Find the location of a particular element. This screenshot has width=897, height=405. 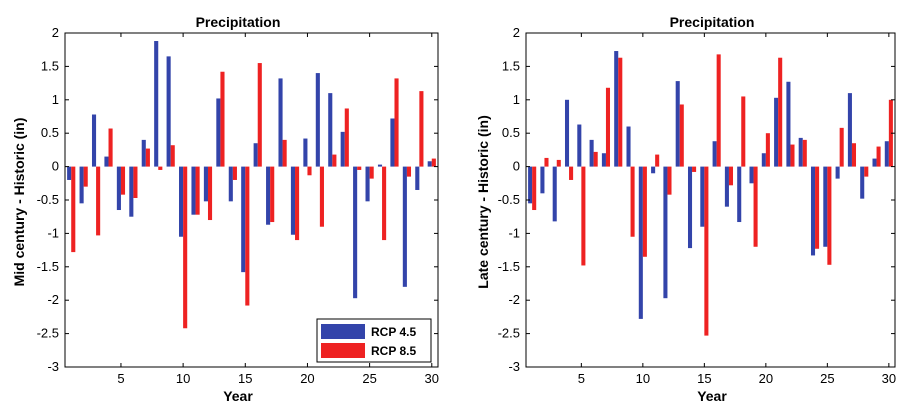

y-tick-label: -2.5 is located at coordinates (48, 333).